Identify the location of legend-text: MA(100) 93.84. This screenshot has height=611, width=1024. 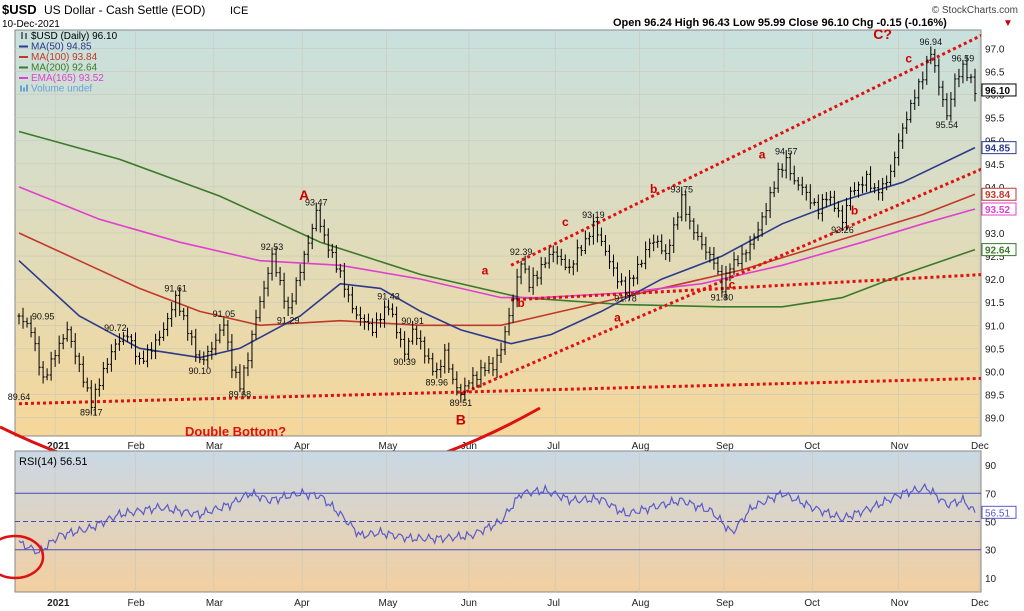
(64, 57).